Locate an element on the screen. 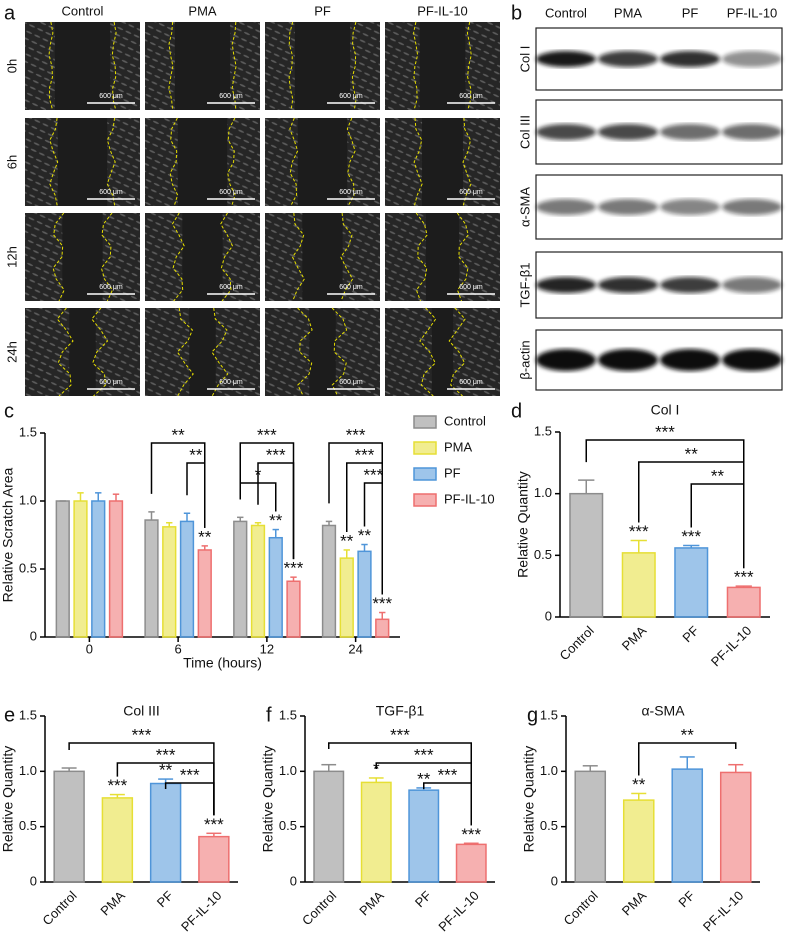  chart-title: Col I is located at coordinates (665, 410).